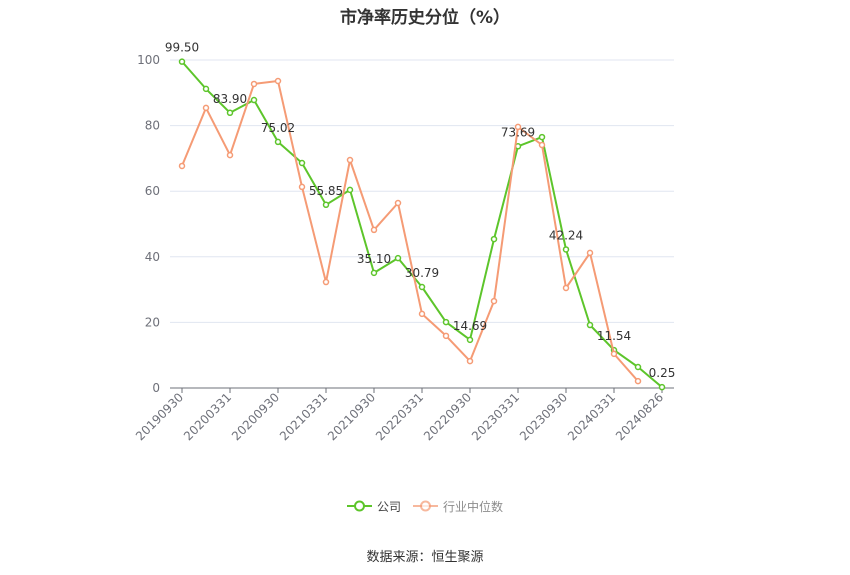  What do you see at coordinates (152, 322) in the screenshot?
I see `y-tick-label: 20` at bounding box center [152, 322].